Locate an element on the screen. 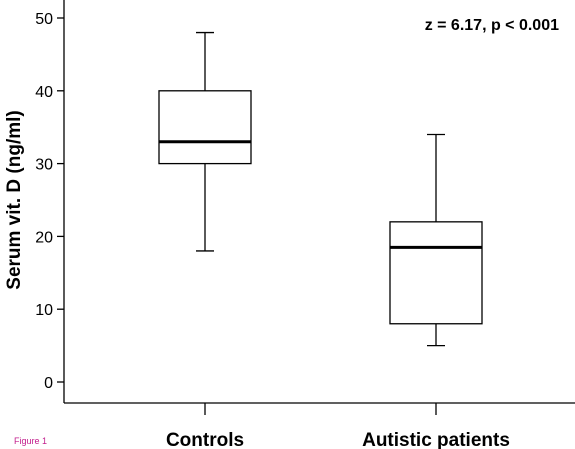 The image size is (575, 449). y-tick-label: 50 is located at coordinates (44, 19).